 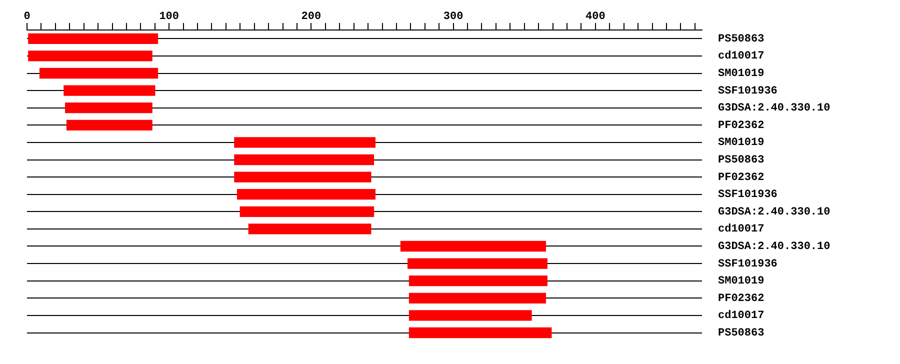 What do you see at coordinates (311, 17) in the screenshot?
I see `x-tick-label: 200` at bounding box center [311, 17].